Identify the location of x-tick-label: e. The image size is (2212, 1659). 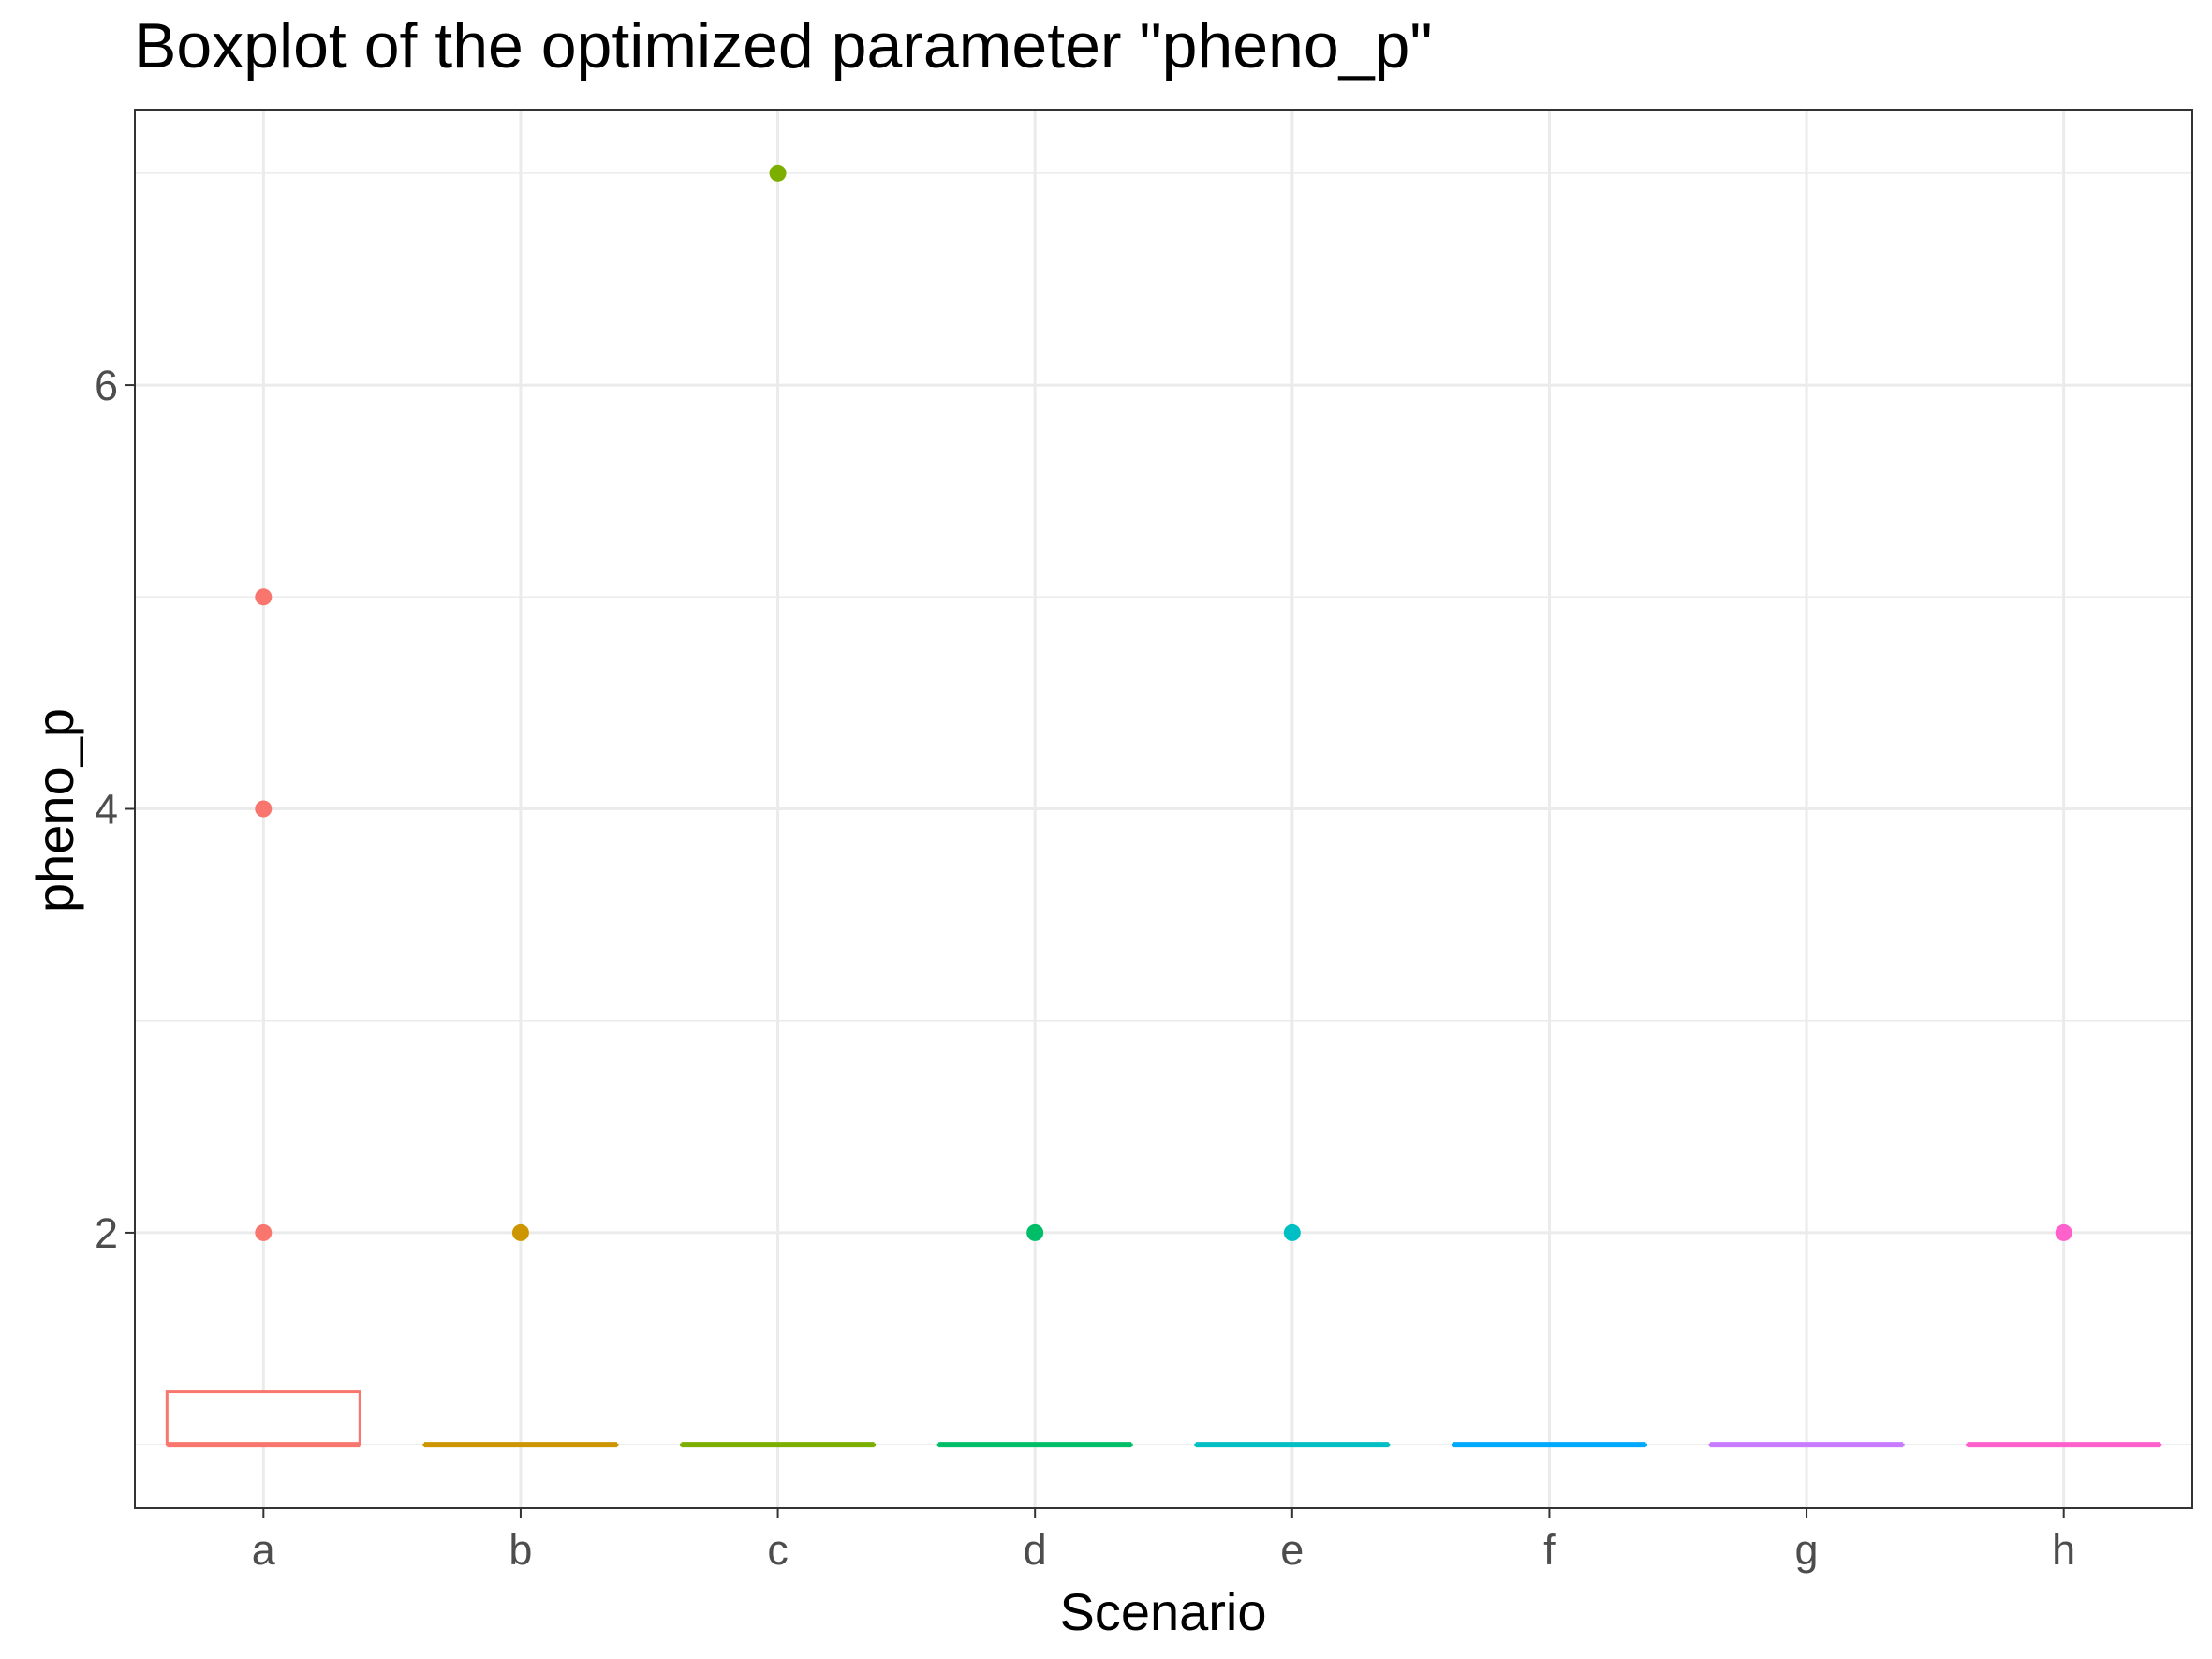
(1292, 1550).